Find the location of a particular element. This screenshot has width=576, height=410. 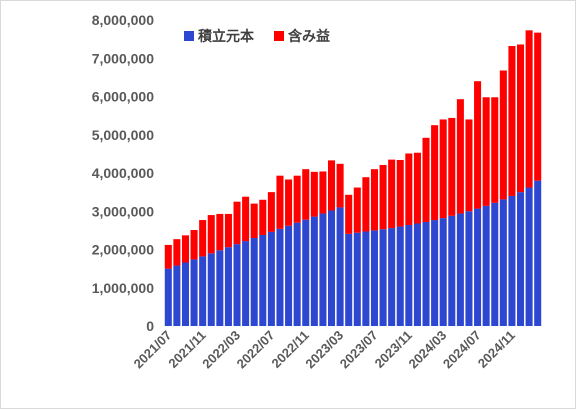

x-tick-label: 2024/11 is located at coordinates (496, 349).